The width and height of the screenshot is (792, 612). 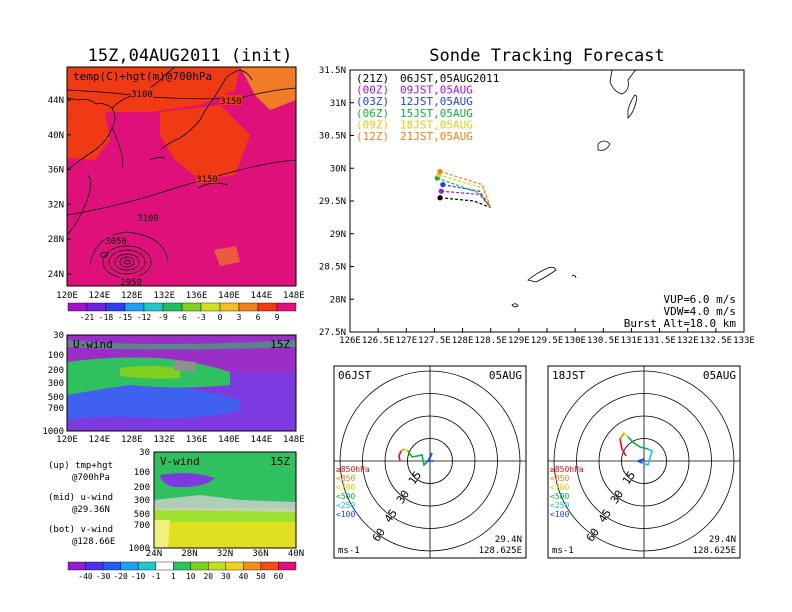 What do you see at coordinates (229, 440) in the screenshot?
I see `uwind-lon-tick: 140E` at bounding box center [229, 440].